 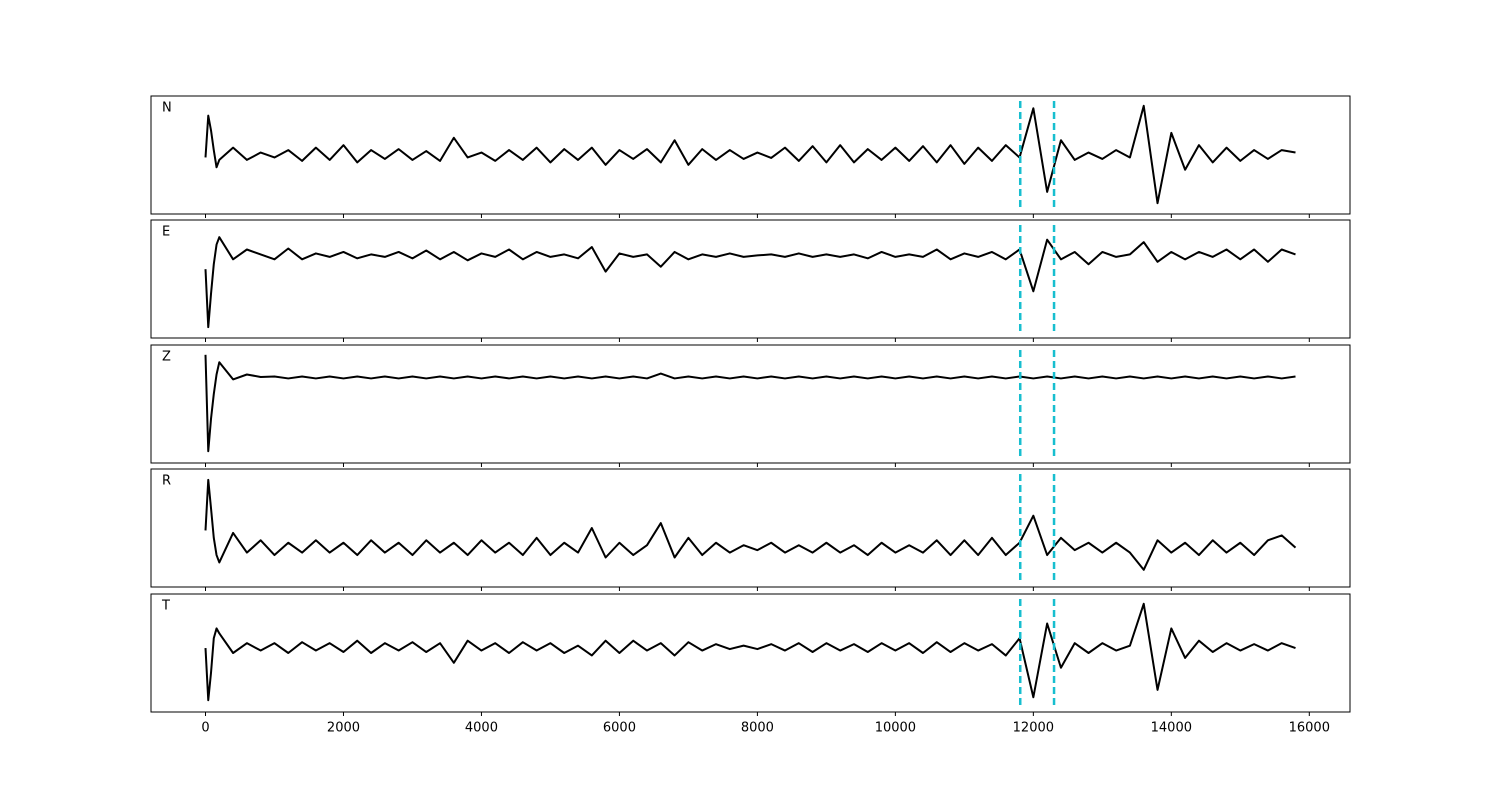 What do you see at coordinates (895, 728) in the screenshot?
I see `x-tick-label: 10000` at bounding box center [895, 728].